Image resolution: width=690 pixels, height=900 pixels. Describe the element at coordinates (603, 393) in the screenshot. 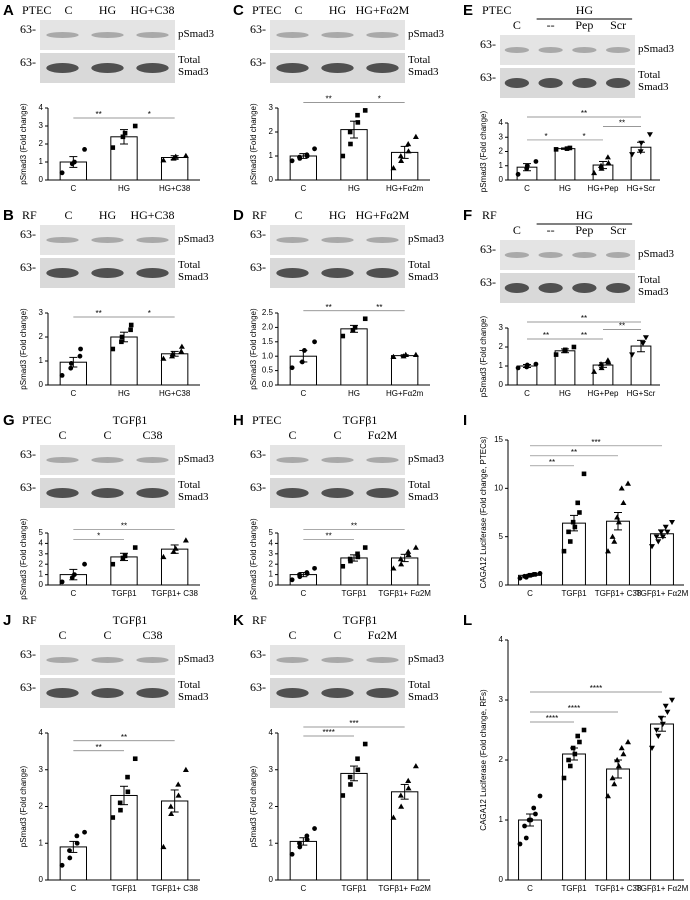

I see `x-tick-label: HG+Pep` at that location.